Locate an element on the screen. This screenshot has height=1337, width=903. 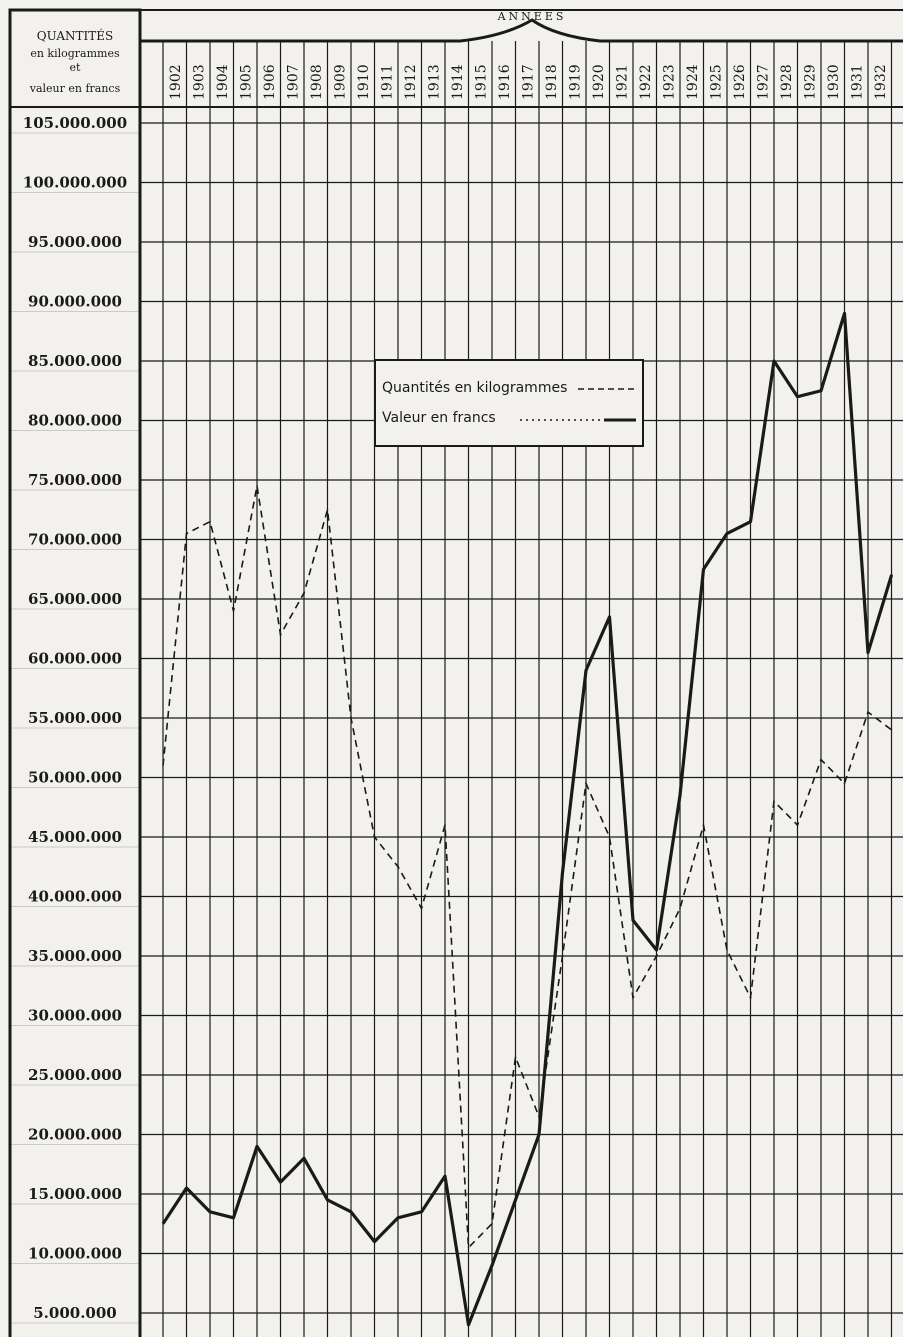
y-tick-label: 20.000.000 is located at coordinates (75, 1135).